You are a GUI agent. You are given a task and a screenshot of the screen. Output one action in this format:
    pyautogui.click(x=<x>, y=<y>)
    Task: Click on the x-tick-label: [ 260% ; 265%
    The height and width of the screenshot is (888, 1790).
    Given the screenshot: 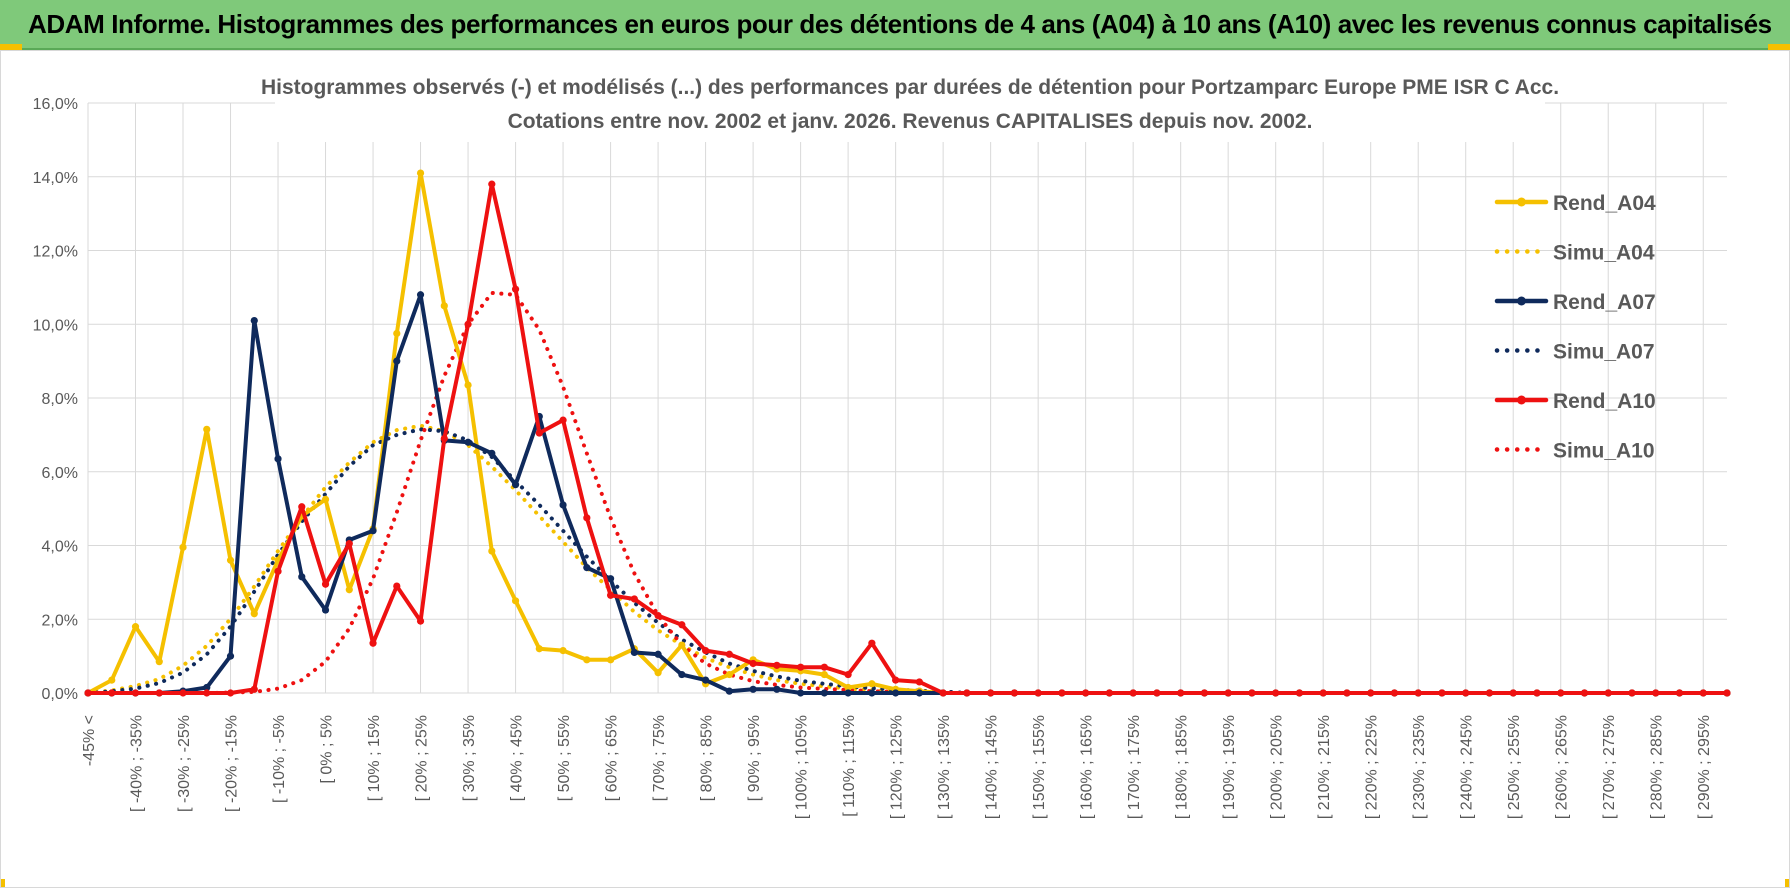 What is the action you would take?
    pyautogui.click(x=1562, y=767)
    